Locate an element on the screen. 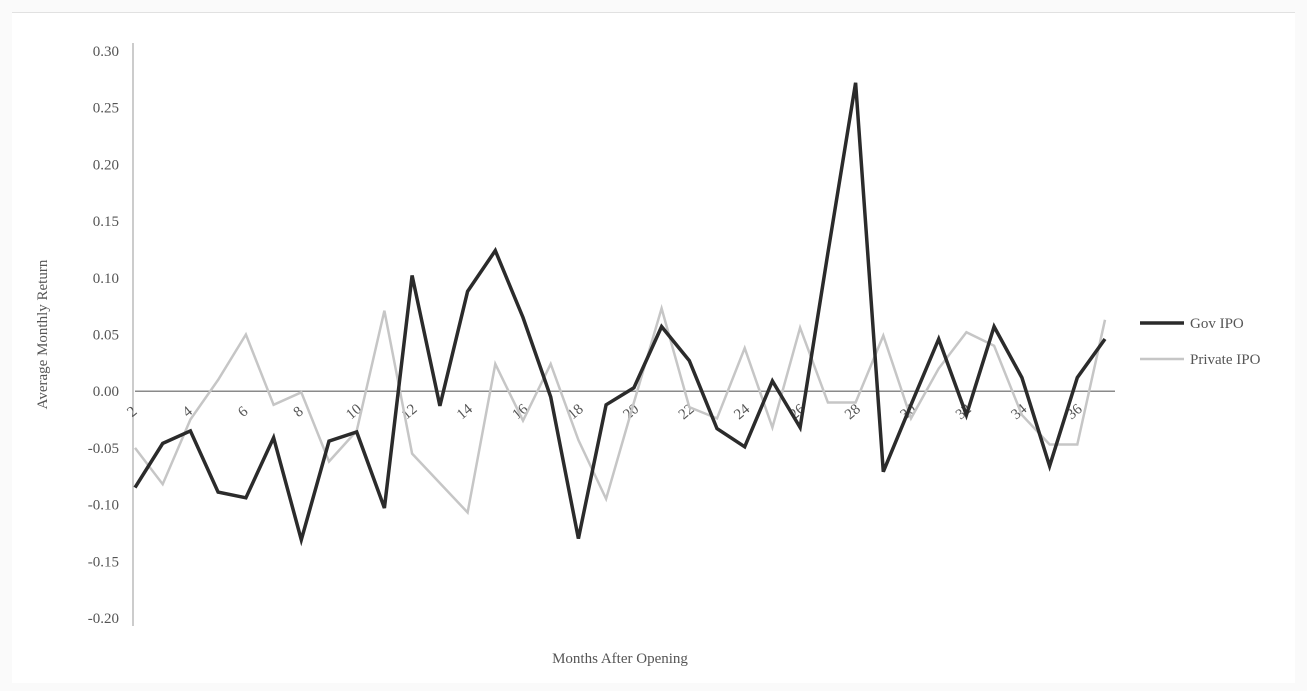 Image resolution: width=1307 pixels, height=691 pixels. y-tick-label: 0.00 is located at coordinates (106, 392).